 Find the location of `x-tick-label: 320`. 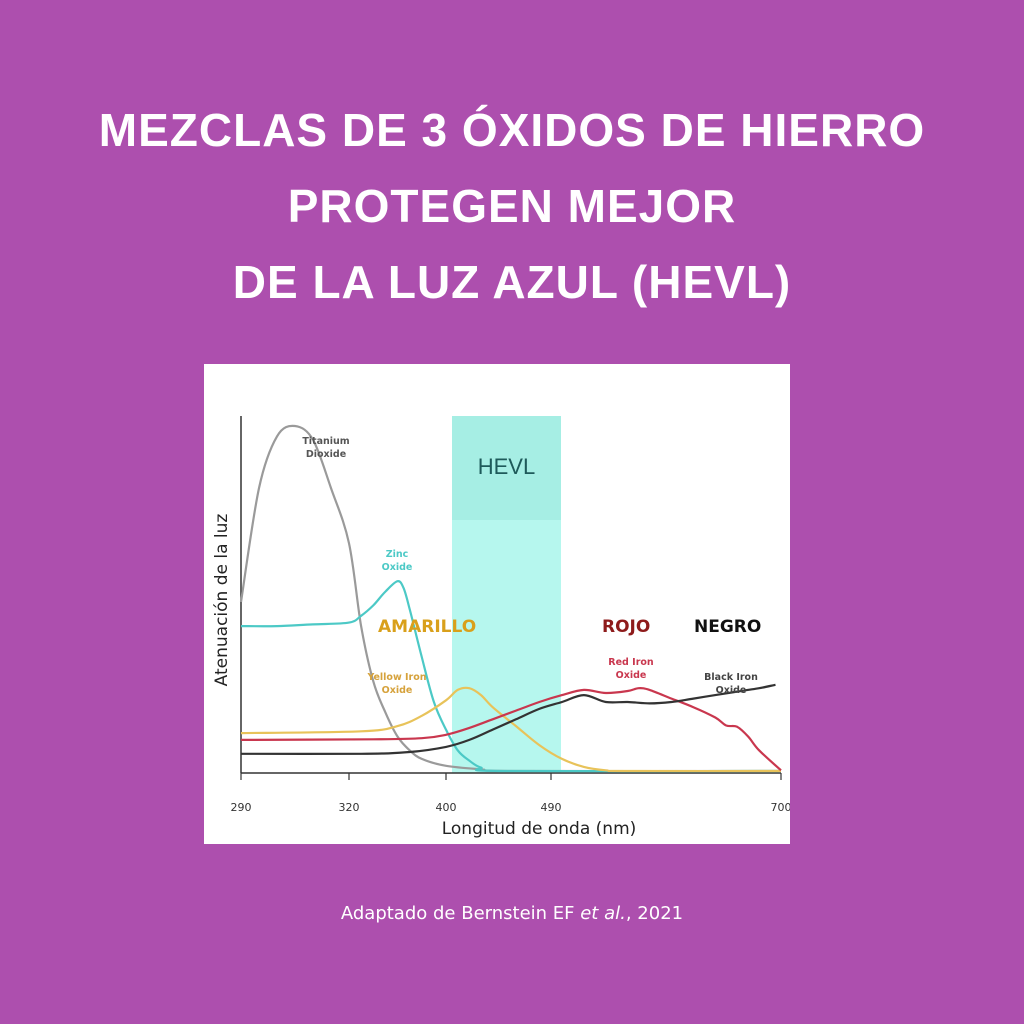

x-tick-label: 320 is located at coordinates (349, 807).